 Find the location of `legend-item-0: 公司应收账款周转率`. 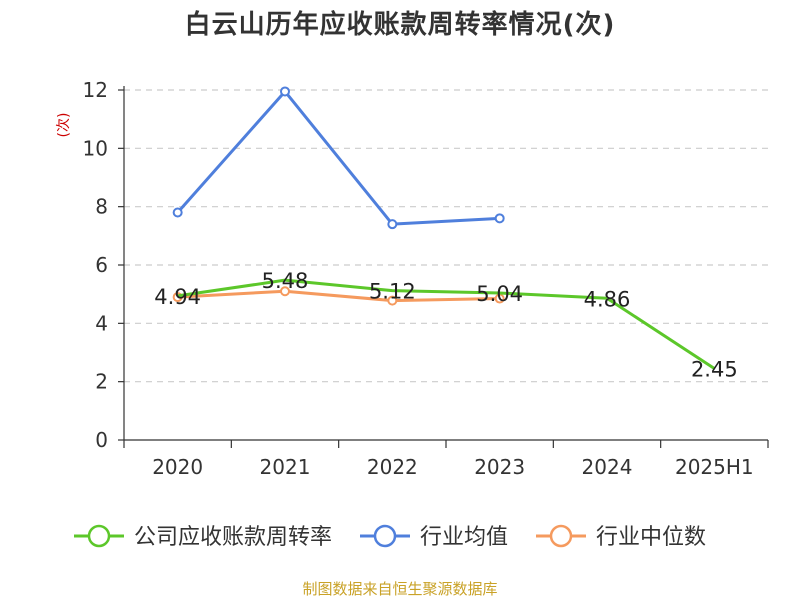

legend-item-0: 公司应收账款周转率 is located at coordinates (203, 537).